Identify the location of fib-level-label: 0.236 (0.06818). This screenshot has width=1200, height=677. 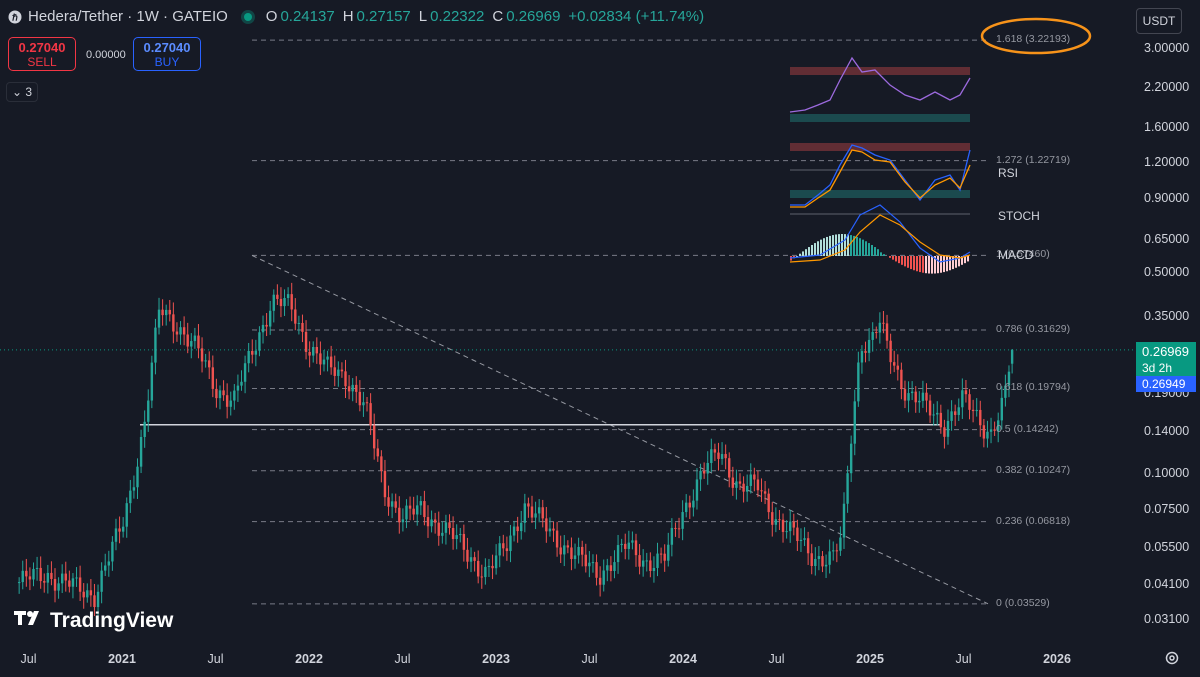
(1033, 520).